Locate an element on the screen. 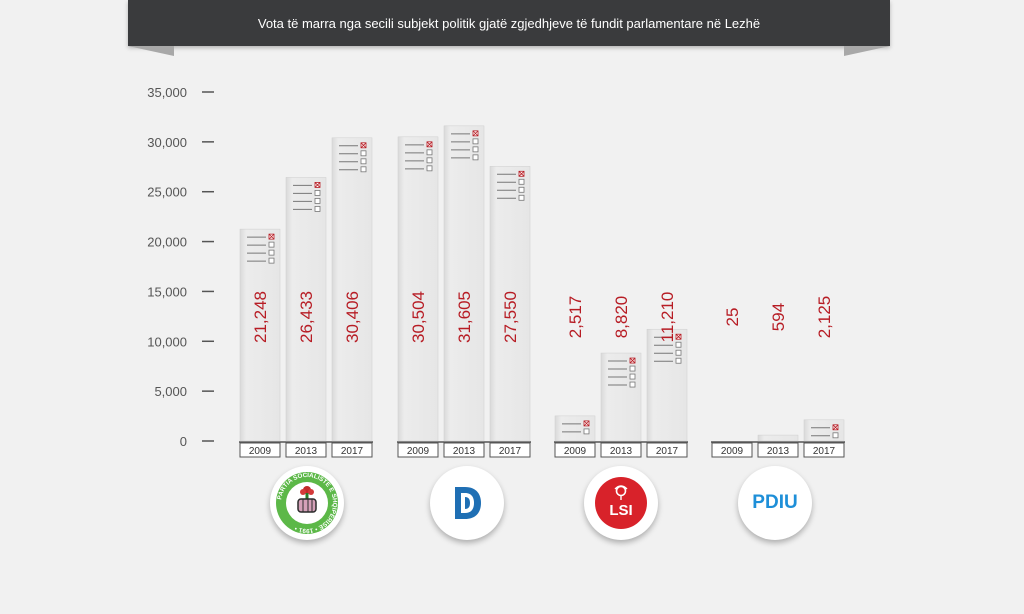  pd-logo is located at coordinates (467, 503).